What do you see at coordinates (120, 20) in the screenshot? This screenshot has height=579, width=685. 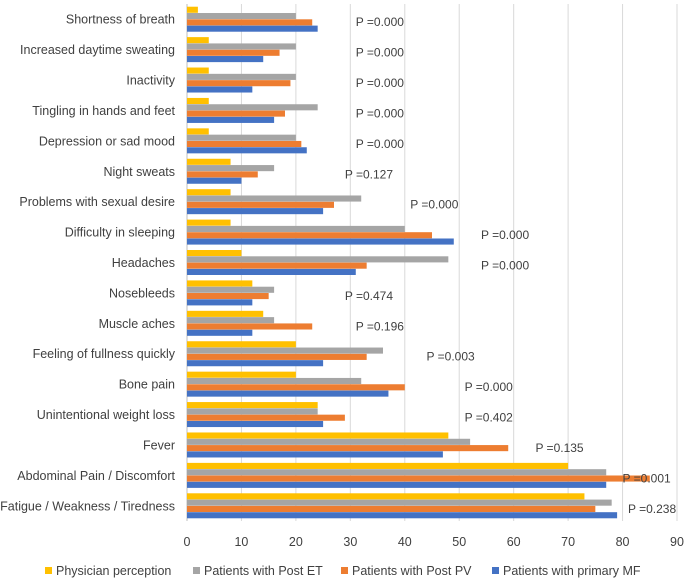 I see `category-label: Shortness of breath` at bounding box center [120, 20].